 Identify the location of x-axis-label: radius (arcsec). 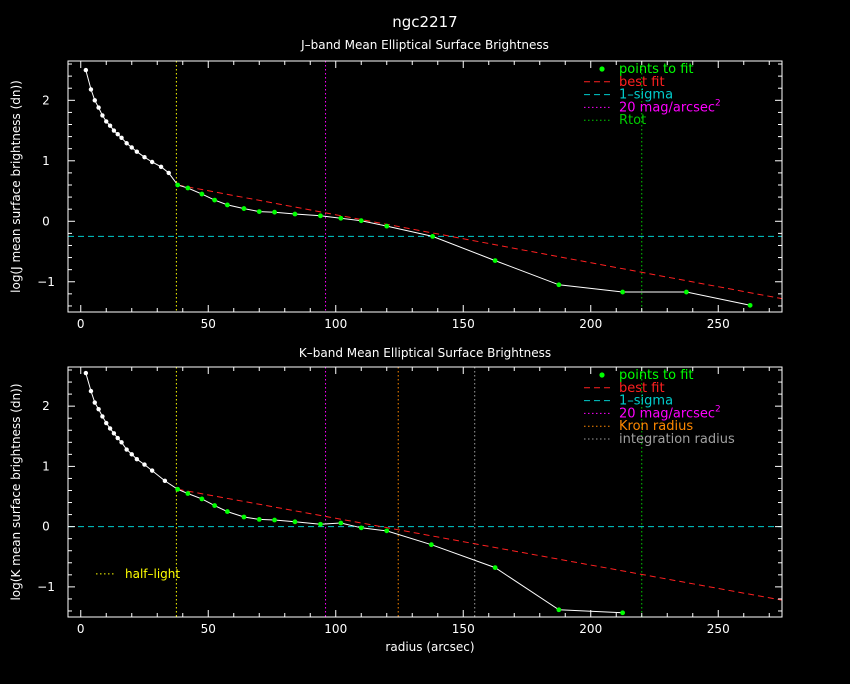
(429, 647).